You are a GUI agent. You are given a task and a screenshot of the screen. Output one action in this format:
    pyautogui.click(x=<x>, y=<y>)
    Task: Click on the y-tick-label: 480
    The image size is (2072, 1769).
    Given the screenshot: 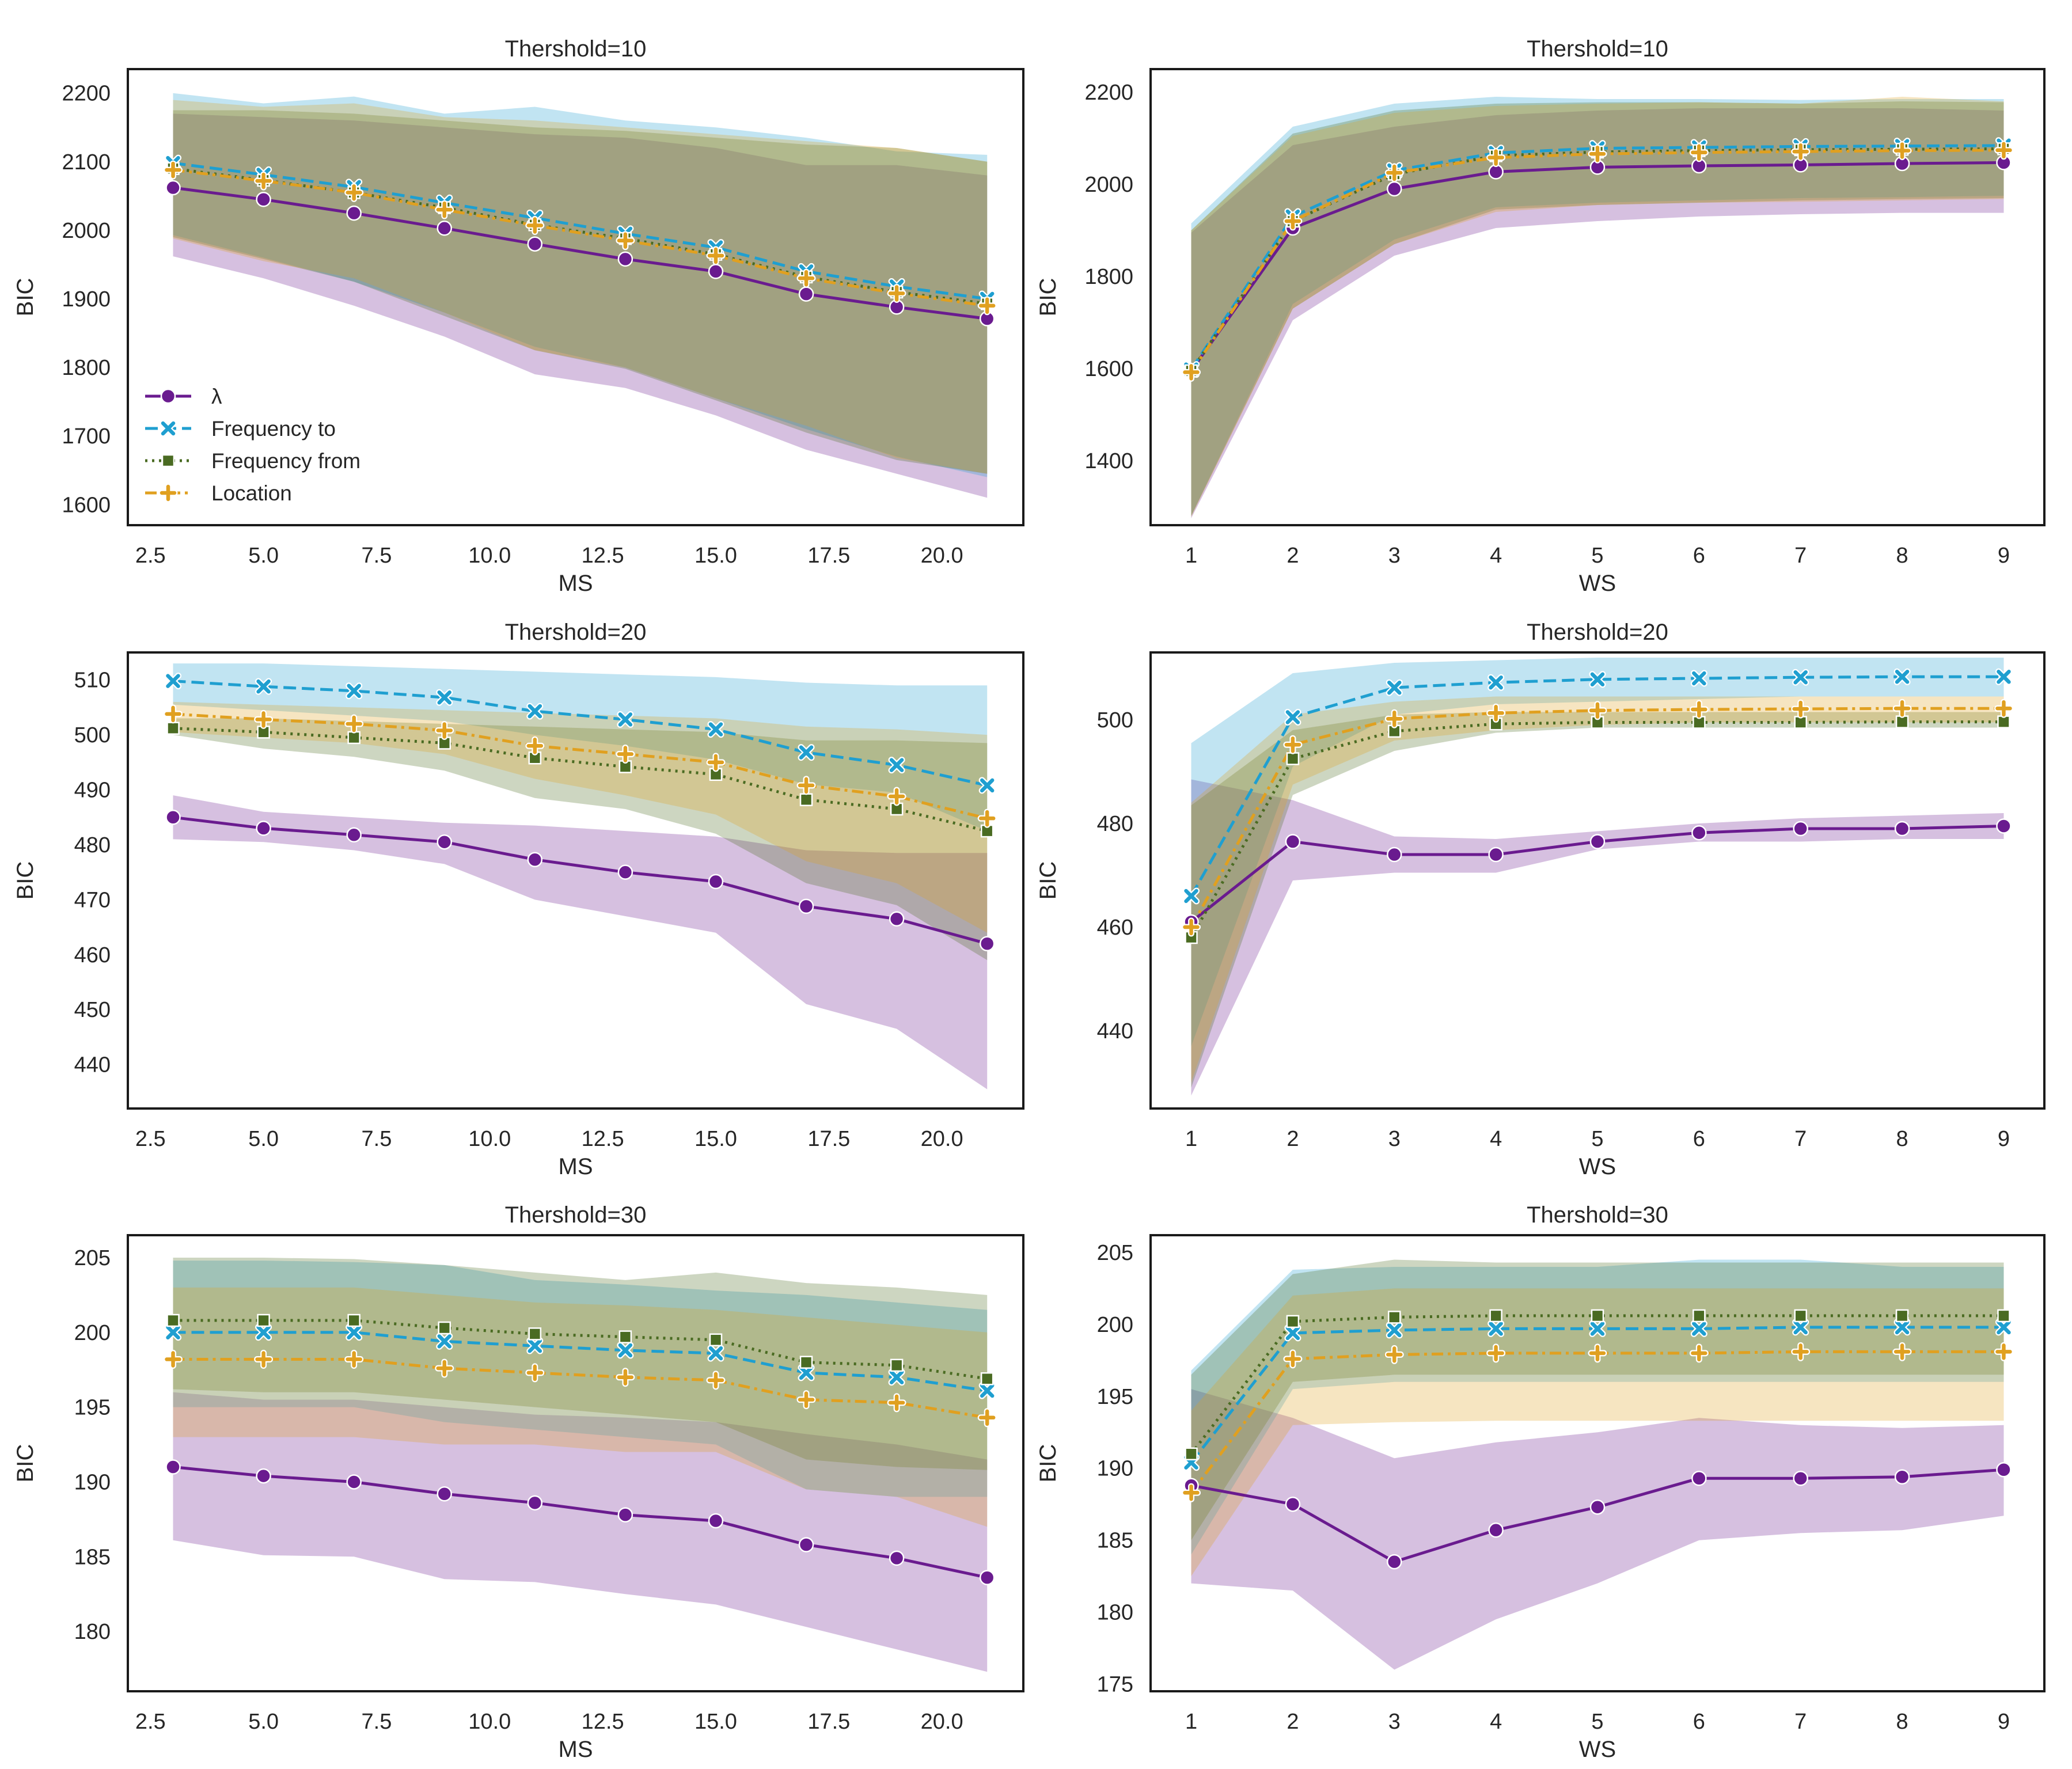 What is the action you would take?
    pyautogui.click(x=1115, y=824)
    